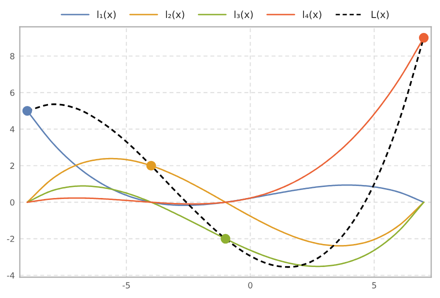 The height and width of the screenshot is (298, 440). What do you see at coordinates (380, 15) in the screenshot?
I see `legend-label: L(x)` at bounding box center [380, 15].